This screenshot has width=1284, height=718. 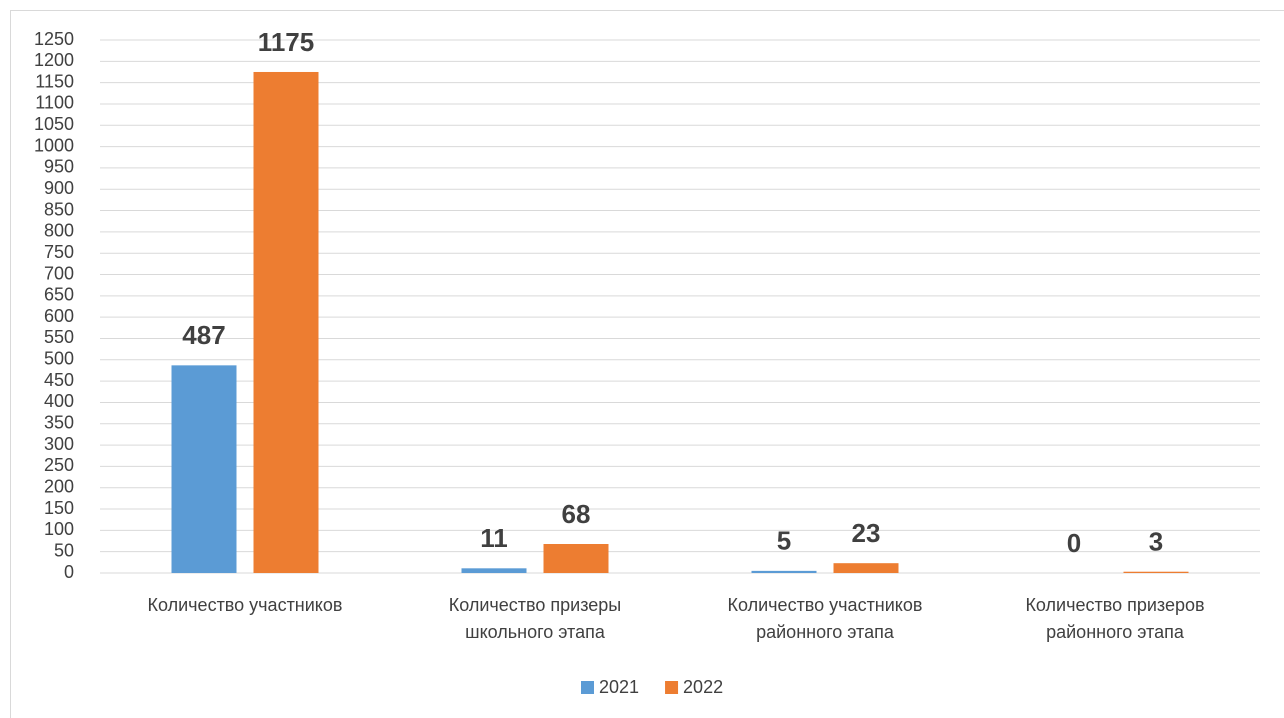 I want to click on y-tick-label: 1050, so click(x=54, y=124).